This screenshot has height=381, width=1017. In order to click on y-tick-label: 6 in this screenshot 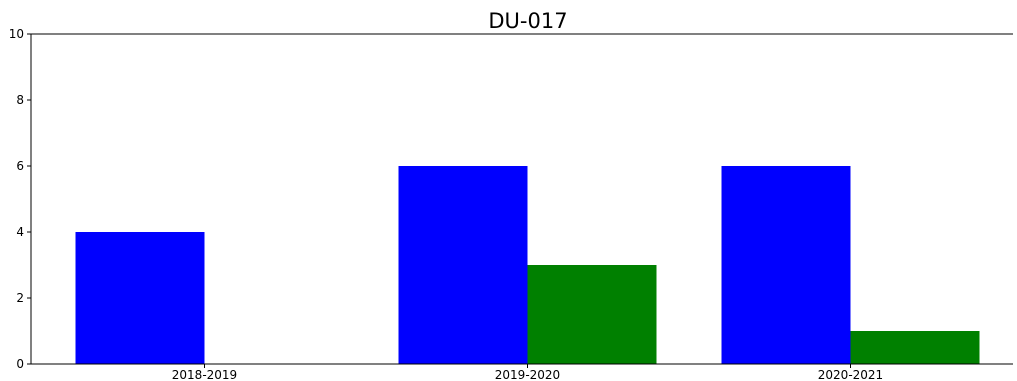, I will do `click(20, 166)`.